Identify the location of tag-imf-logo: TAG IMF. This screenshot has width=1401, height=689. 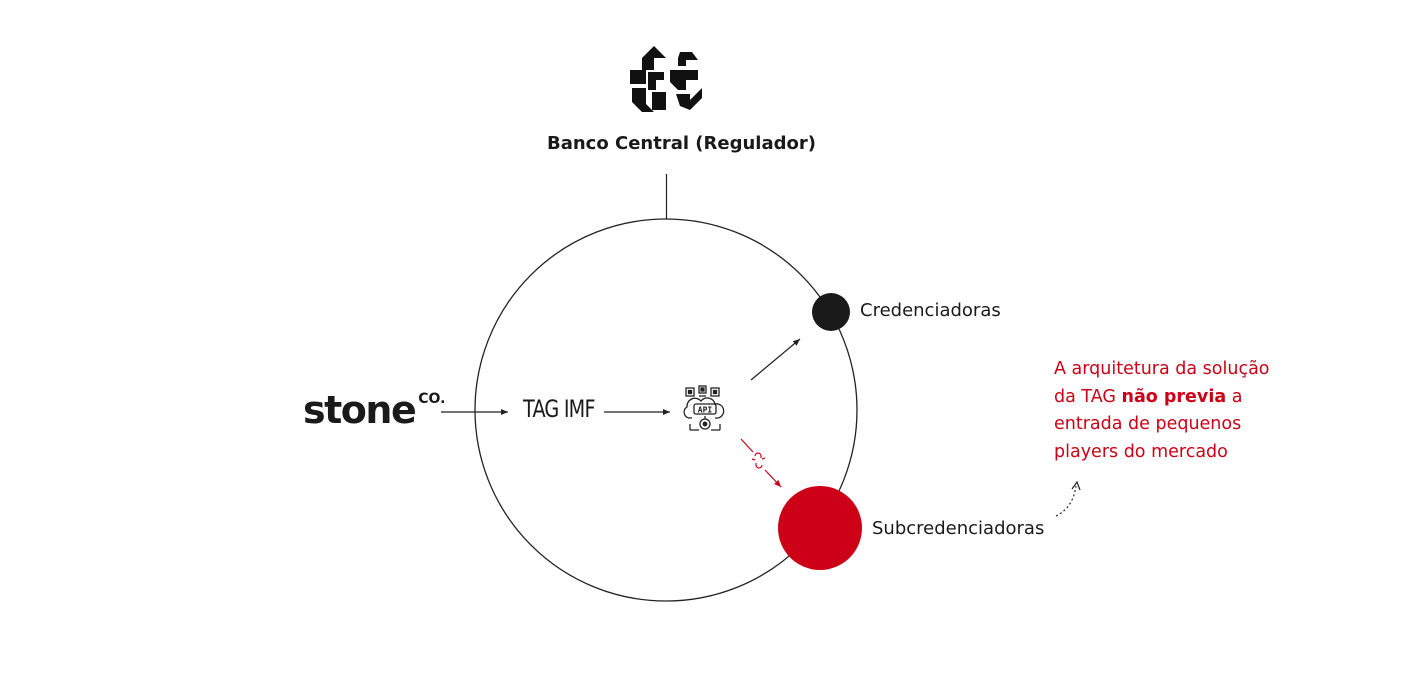
(559, 409).